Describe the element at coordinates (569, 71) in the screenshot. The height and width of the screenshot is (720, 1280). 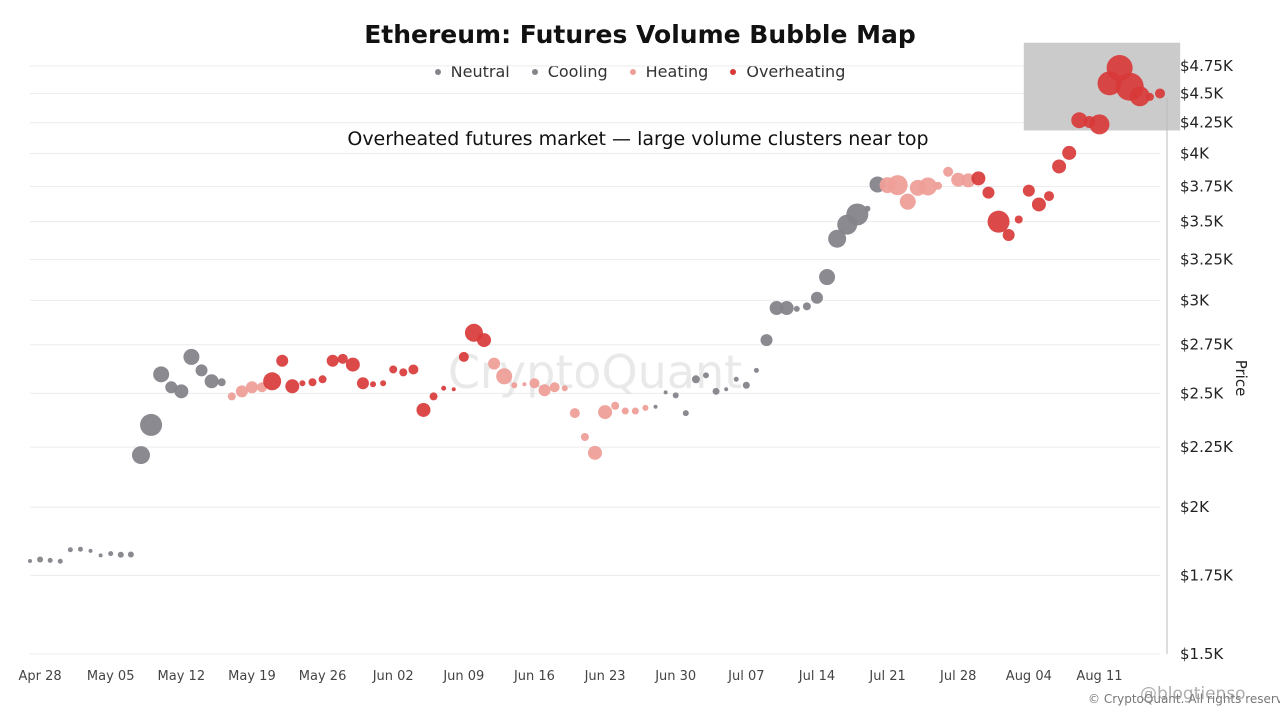
I see `legend-item-cooling: Cooling` at that location.